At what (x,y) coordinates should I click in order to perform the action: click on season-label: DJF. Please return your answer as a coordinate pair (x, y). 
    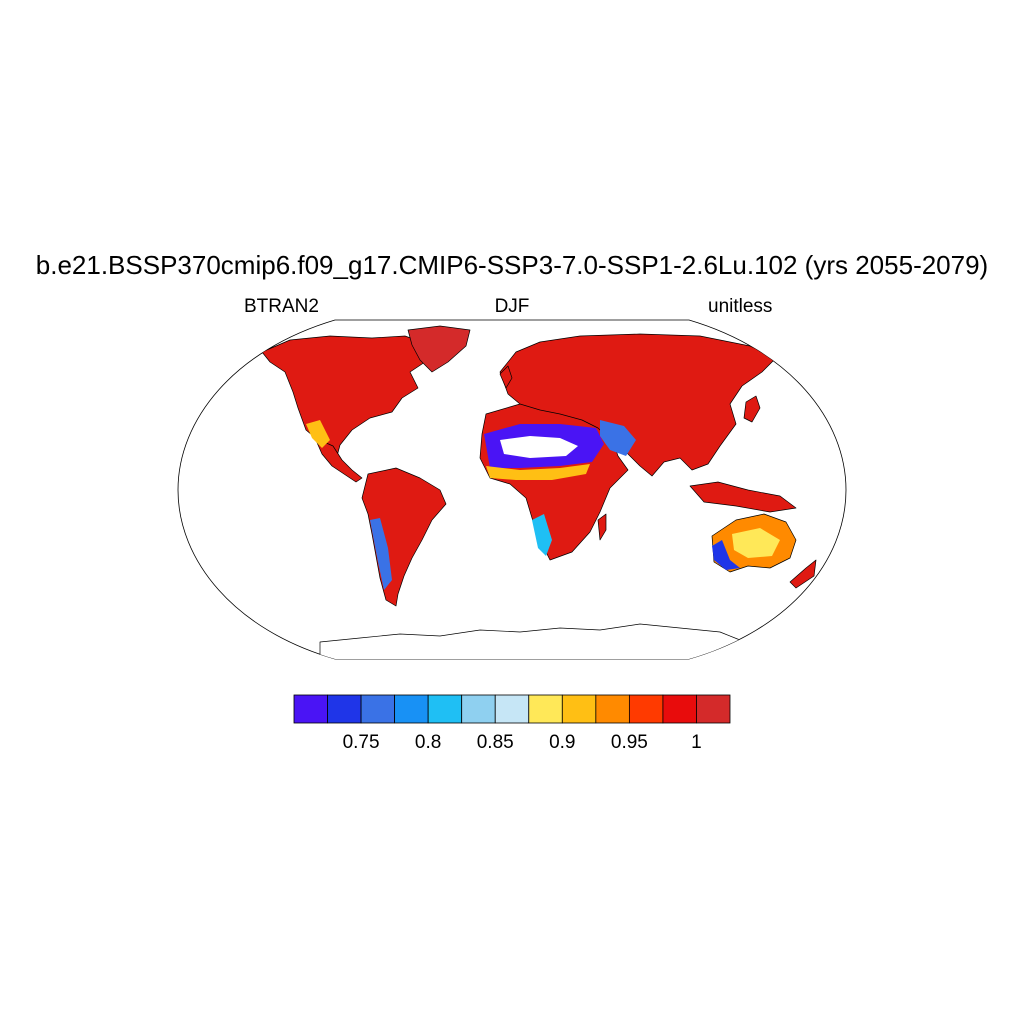
    Looking at the image, I should click on (512, 306).